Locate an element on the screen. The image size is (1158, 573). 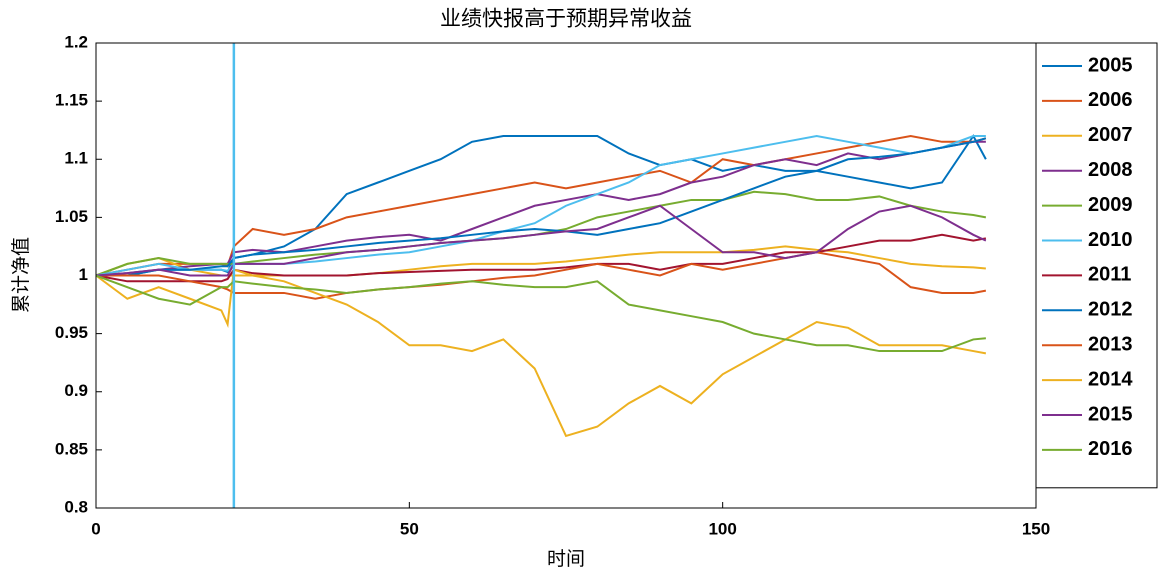
y-tick-label: 0.8 is located at coordinates (76, 506).